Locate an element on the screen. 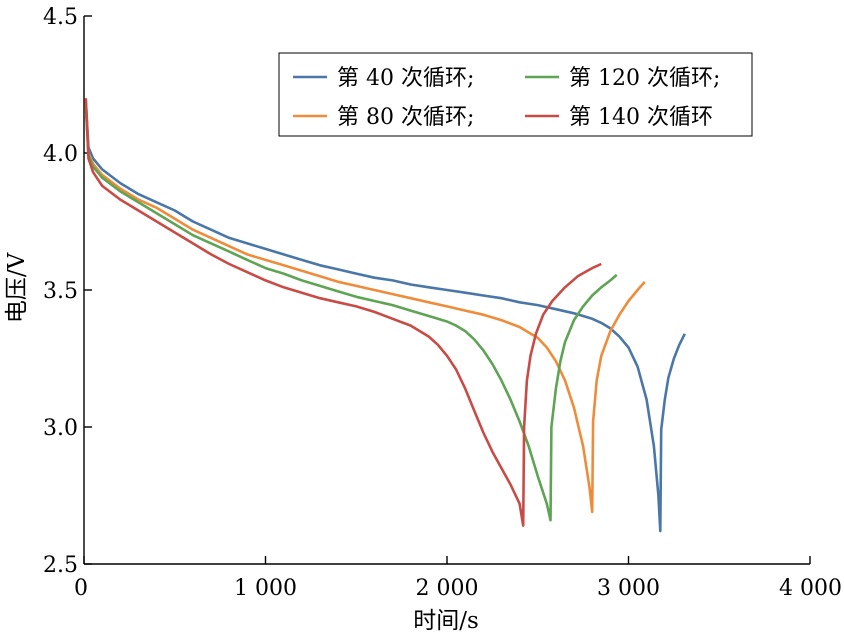 The height and width of the screenshot is (635, 844). legend-box is located at coordinates (515, 94).